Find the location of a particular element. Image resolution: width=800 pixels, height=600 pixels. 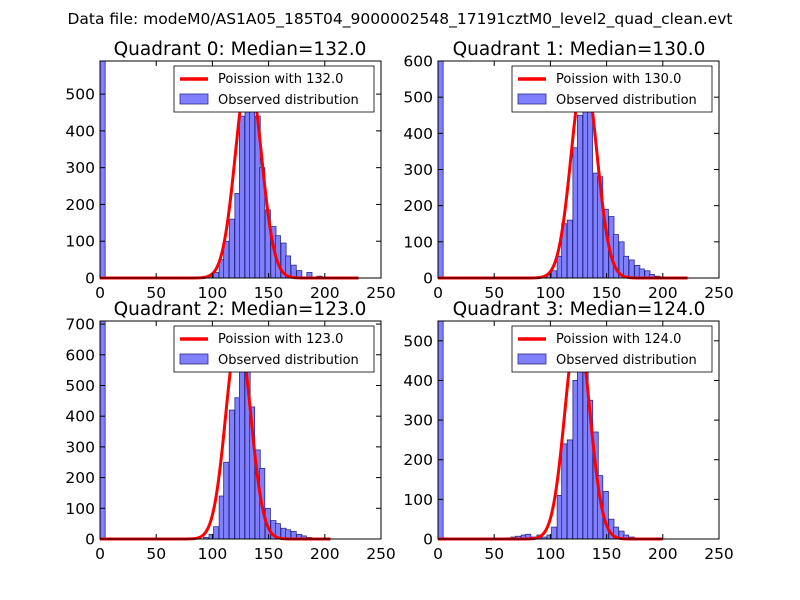

panel-title: Quadrant 1: Median=130.0 is located at coordinates (579, 49).